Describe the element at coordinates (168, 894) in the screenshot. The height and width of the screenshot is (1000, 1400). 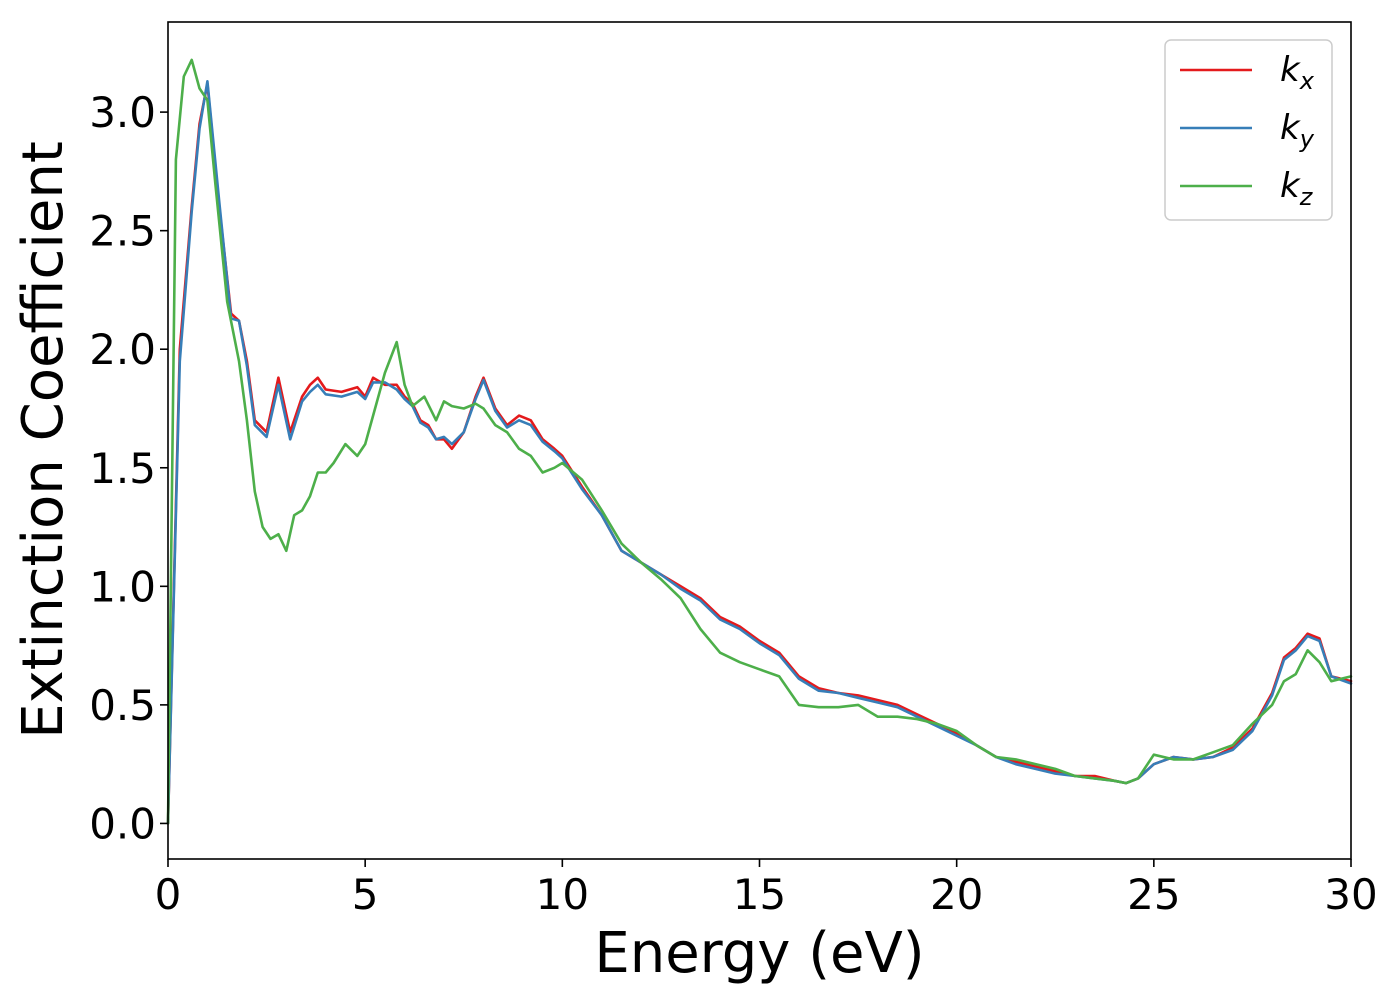
I see `x-tick-label: 0` at that location.